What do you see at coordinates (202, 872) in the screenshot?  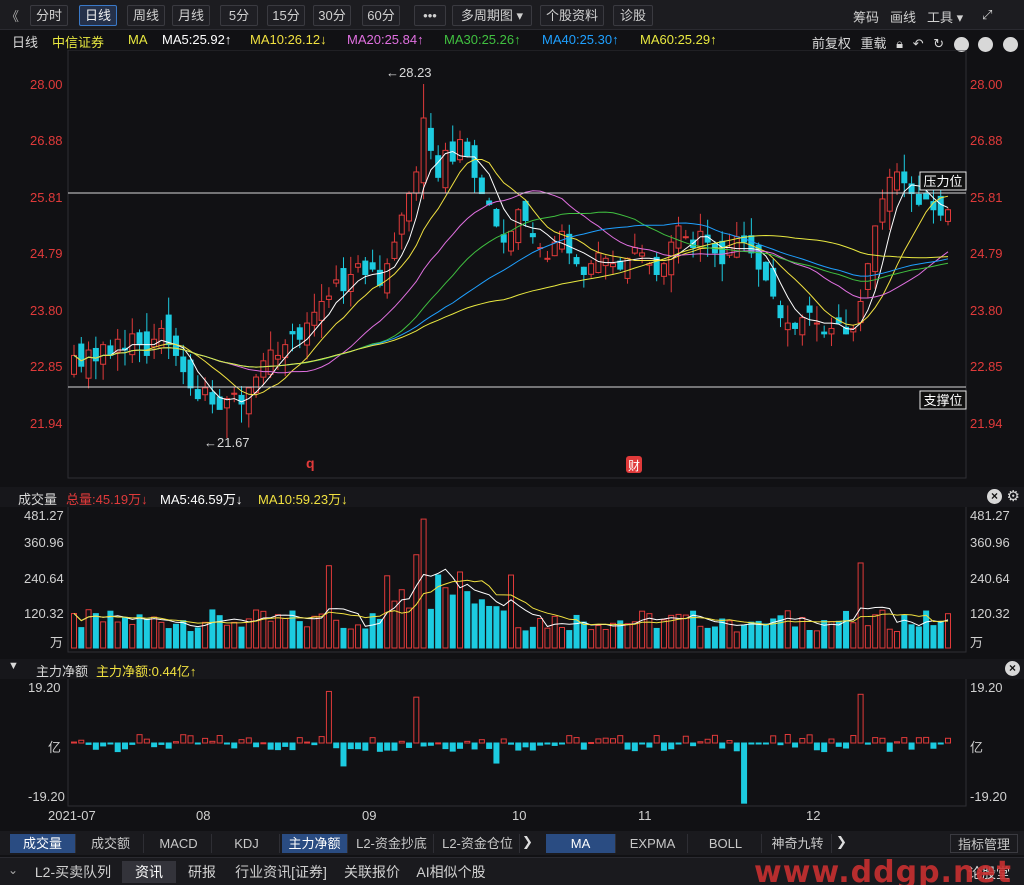 I see `bottom-tab-2: 研报` at bounding box center [202, 872].